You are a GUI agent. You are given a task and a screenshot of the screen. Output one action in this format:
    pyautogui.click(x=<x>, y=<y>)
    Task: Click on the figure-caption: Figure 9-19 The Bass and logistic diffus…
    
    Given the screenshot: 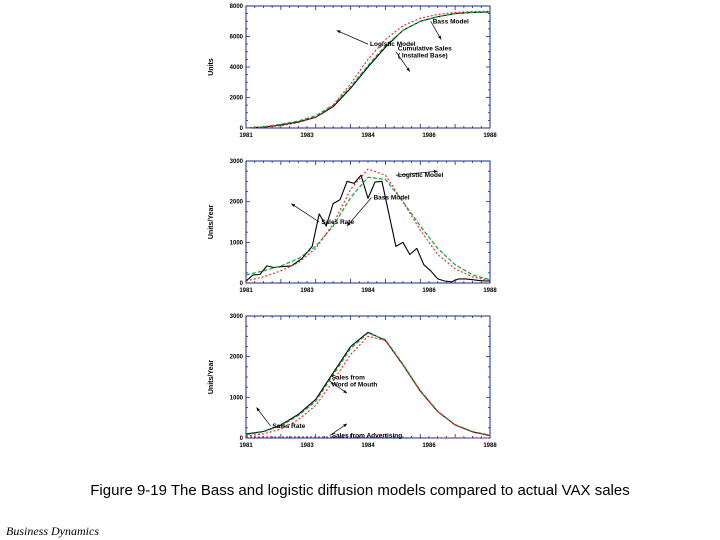 What is the action you would take?
    pyautogui.click(x=360, y=490)
    